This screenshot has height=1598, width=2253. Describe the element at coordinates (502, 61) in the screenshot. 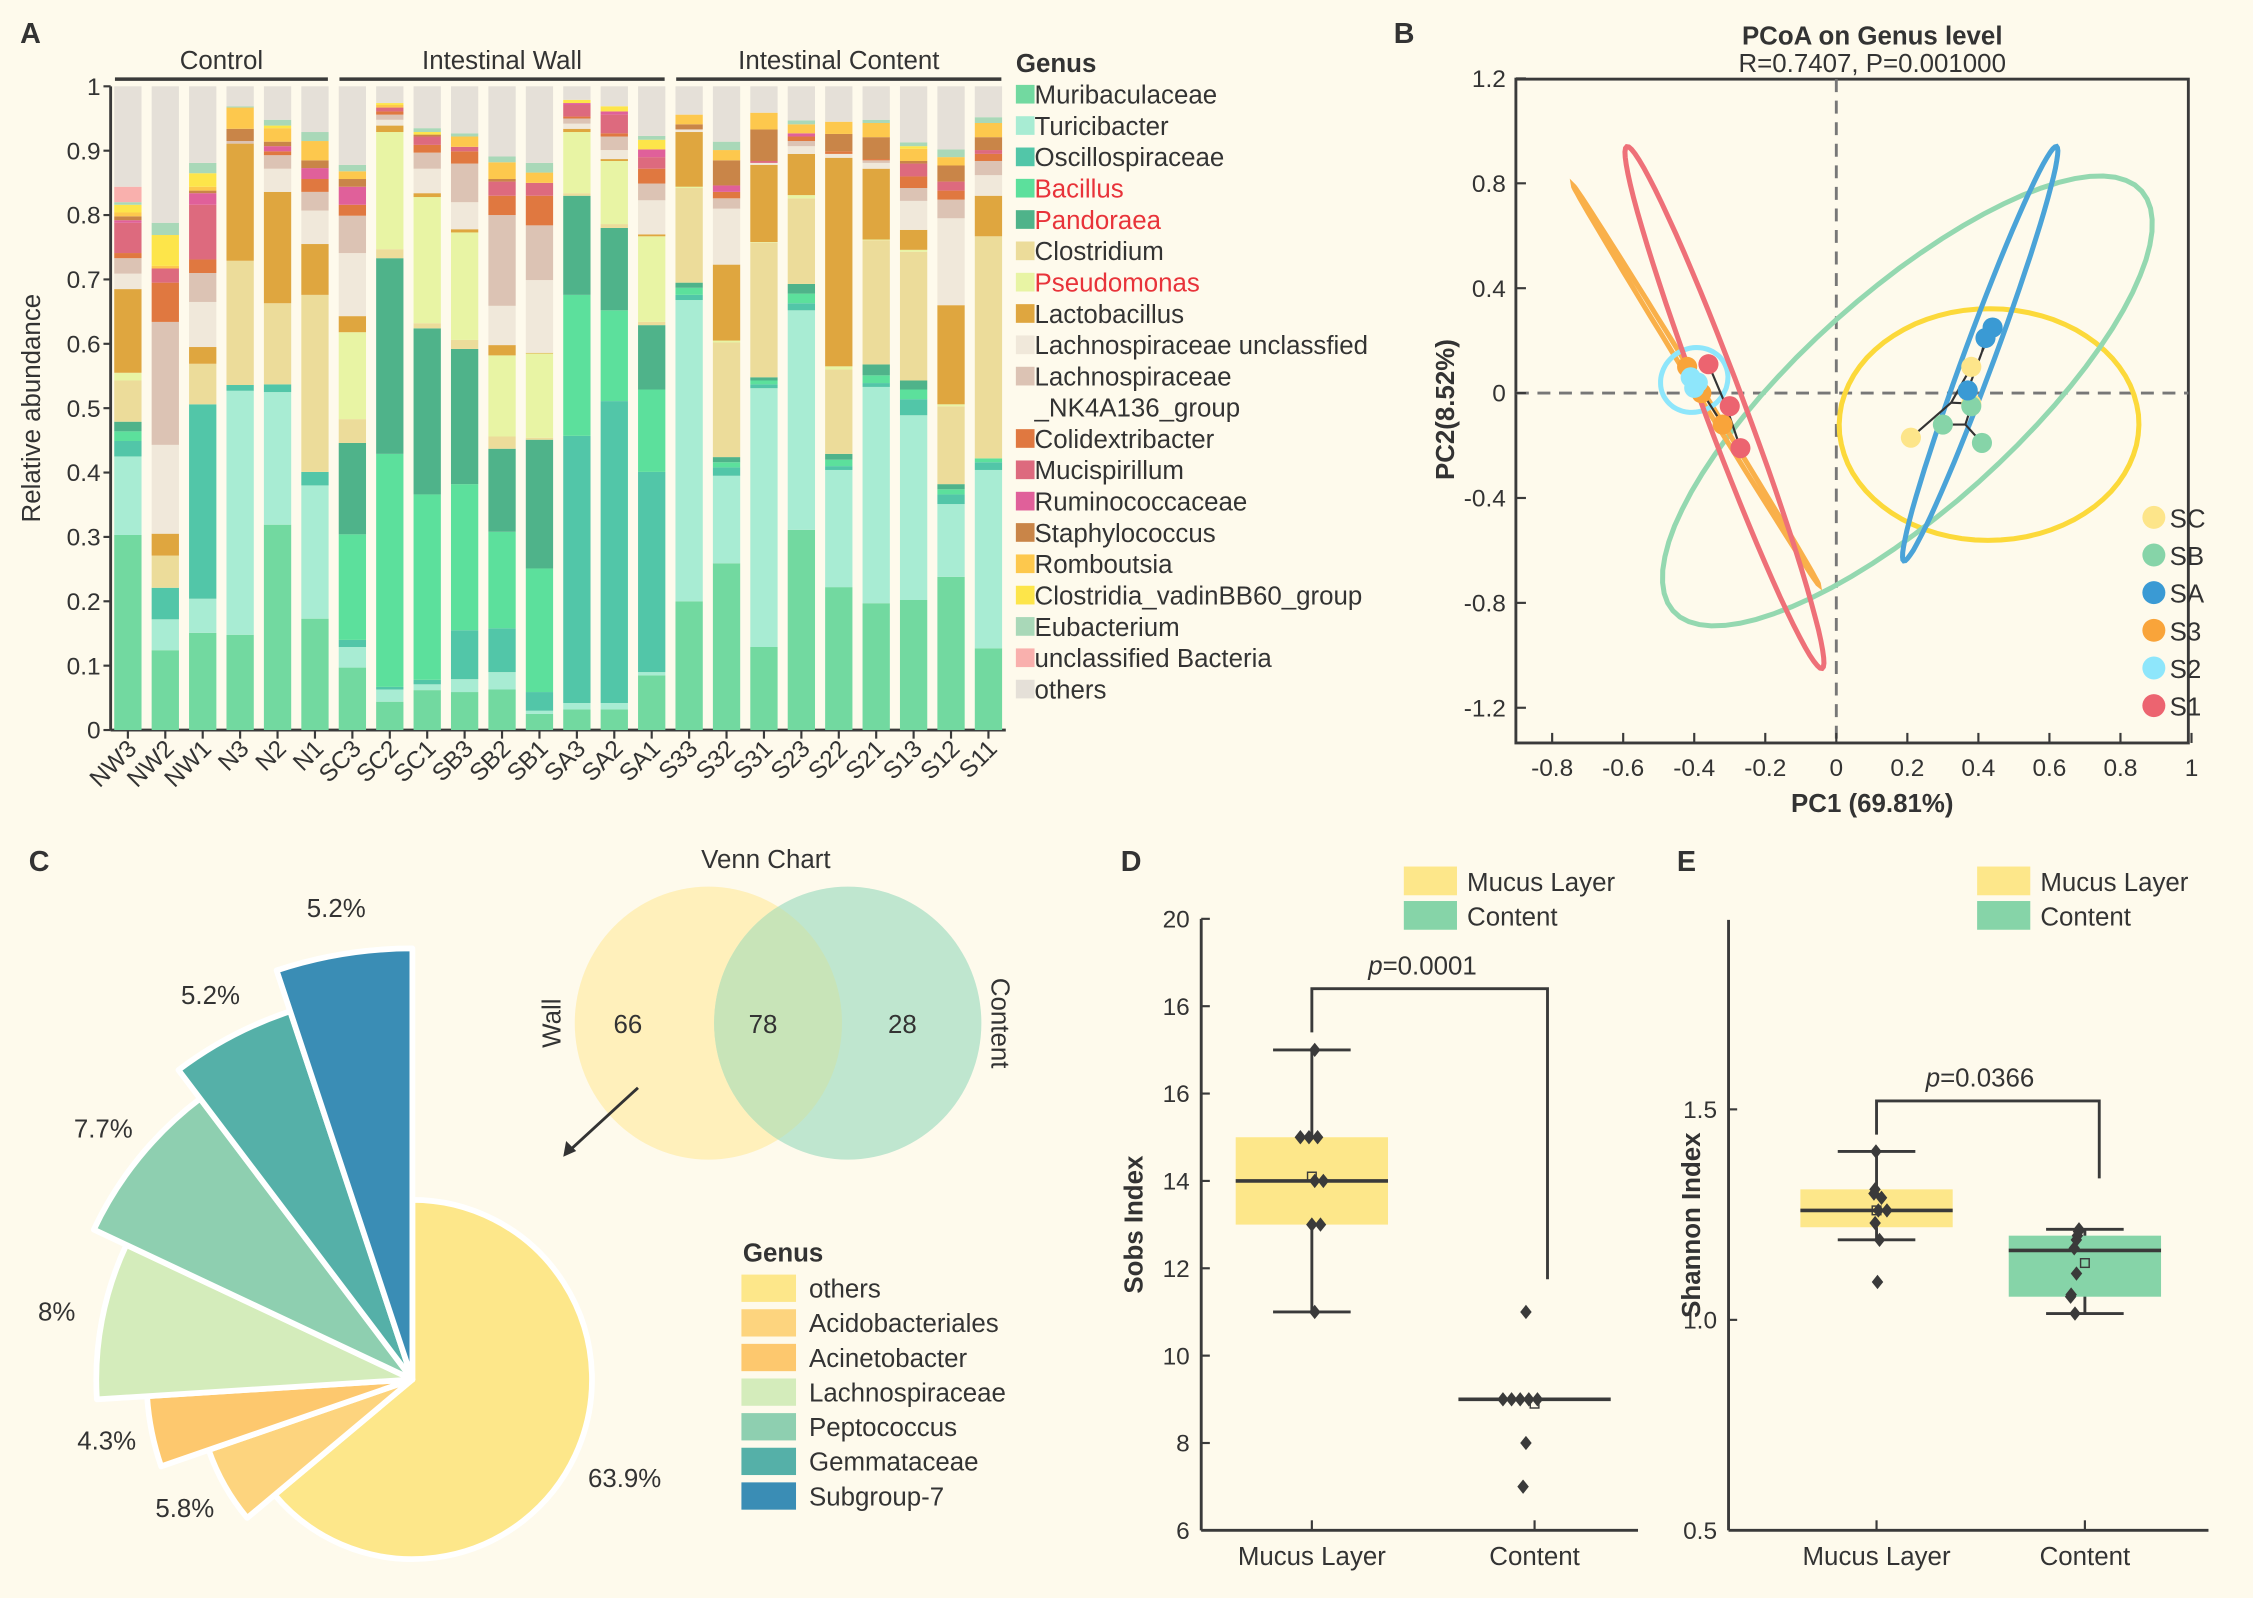

I see `group-label: Intestinal Wall` at that location.